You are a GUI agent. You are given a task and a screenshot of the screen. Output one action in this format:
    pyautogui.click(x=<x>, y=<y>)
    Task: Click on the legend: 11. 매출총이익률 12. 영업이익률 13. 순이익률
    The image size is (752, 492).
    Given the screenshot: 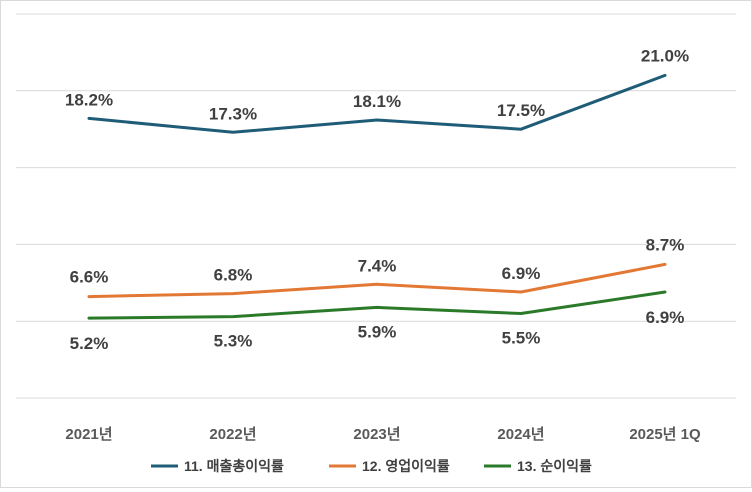 What is the action you would take?
    pyautogui.click(x=371, y=466)
    